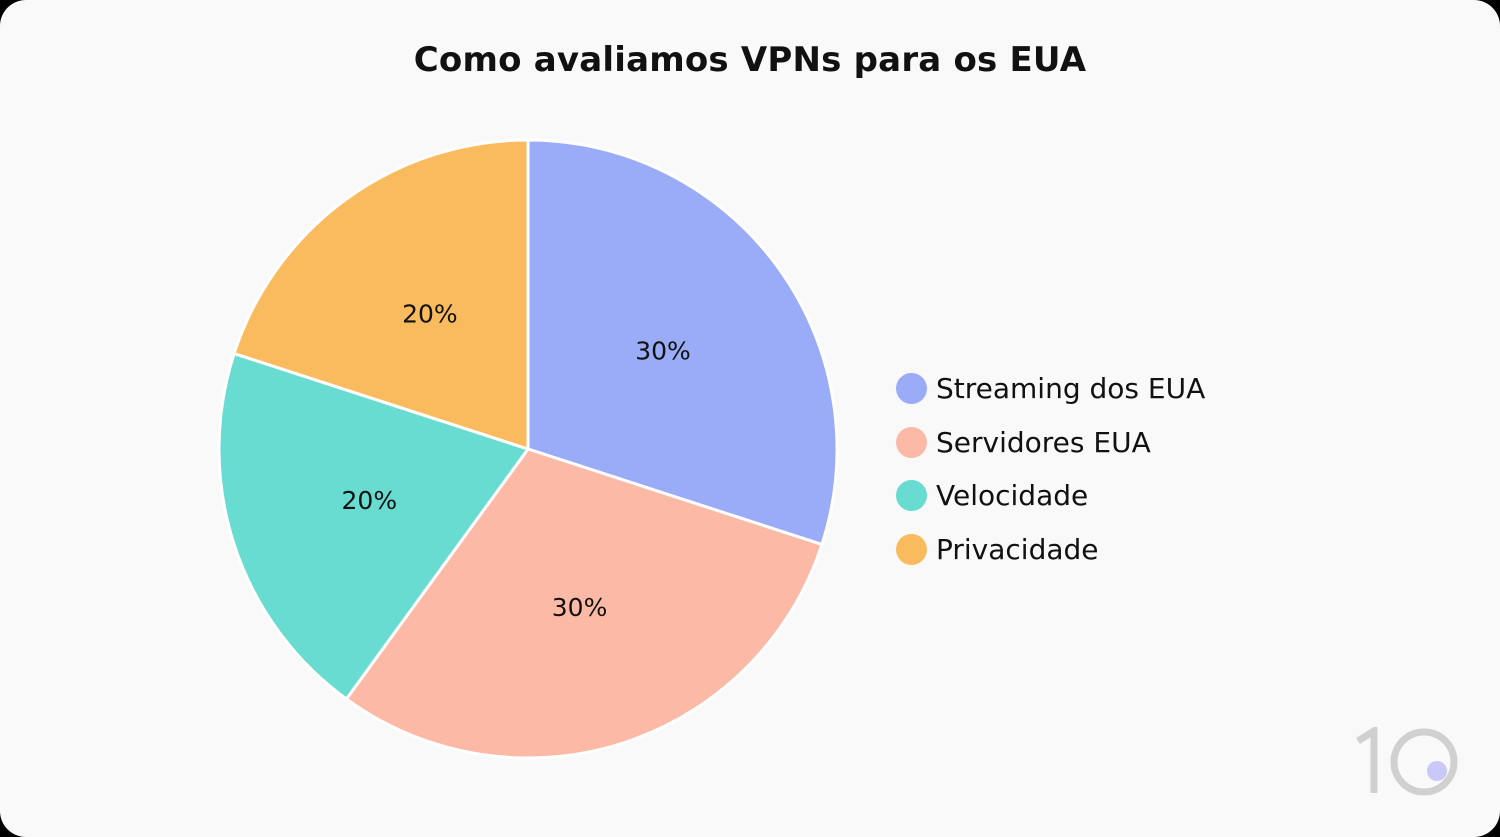 The width and height of the screenshot is (1500, 837). I want to click on legend-item-servidores: Servidores EUA, so click(1096, 443).